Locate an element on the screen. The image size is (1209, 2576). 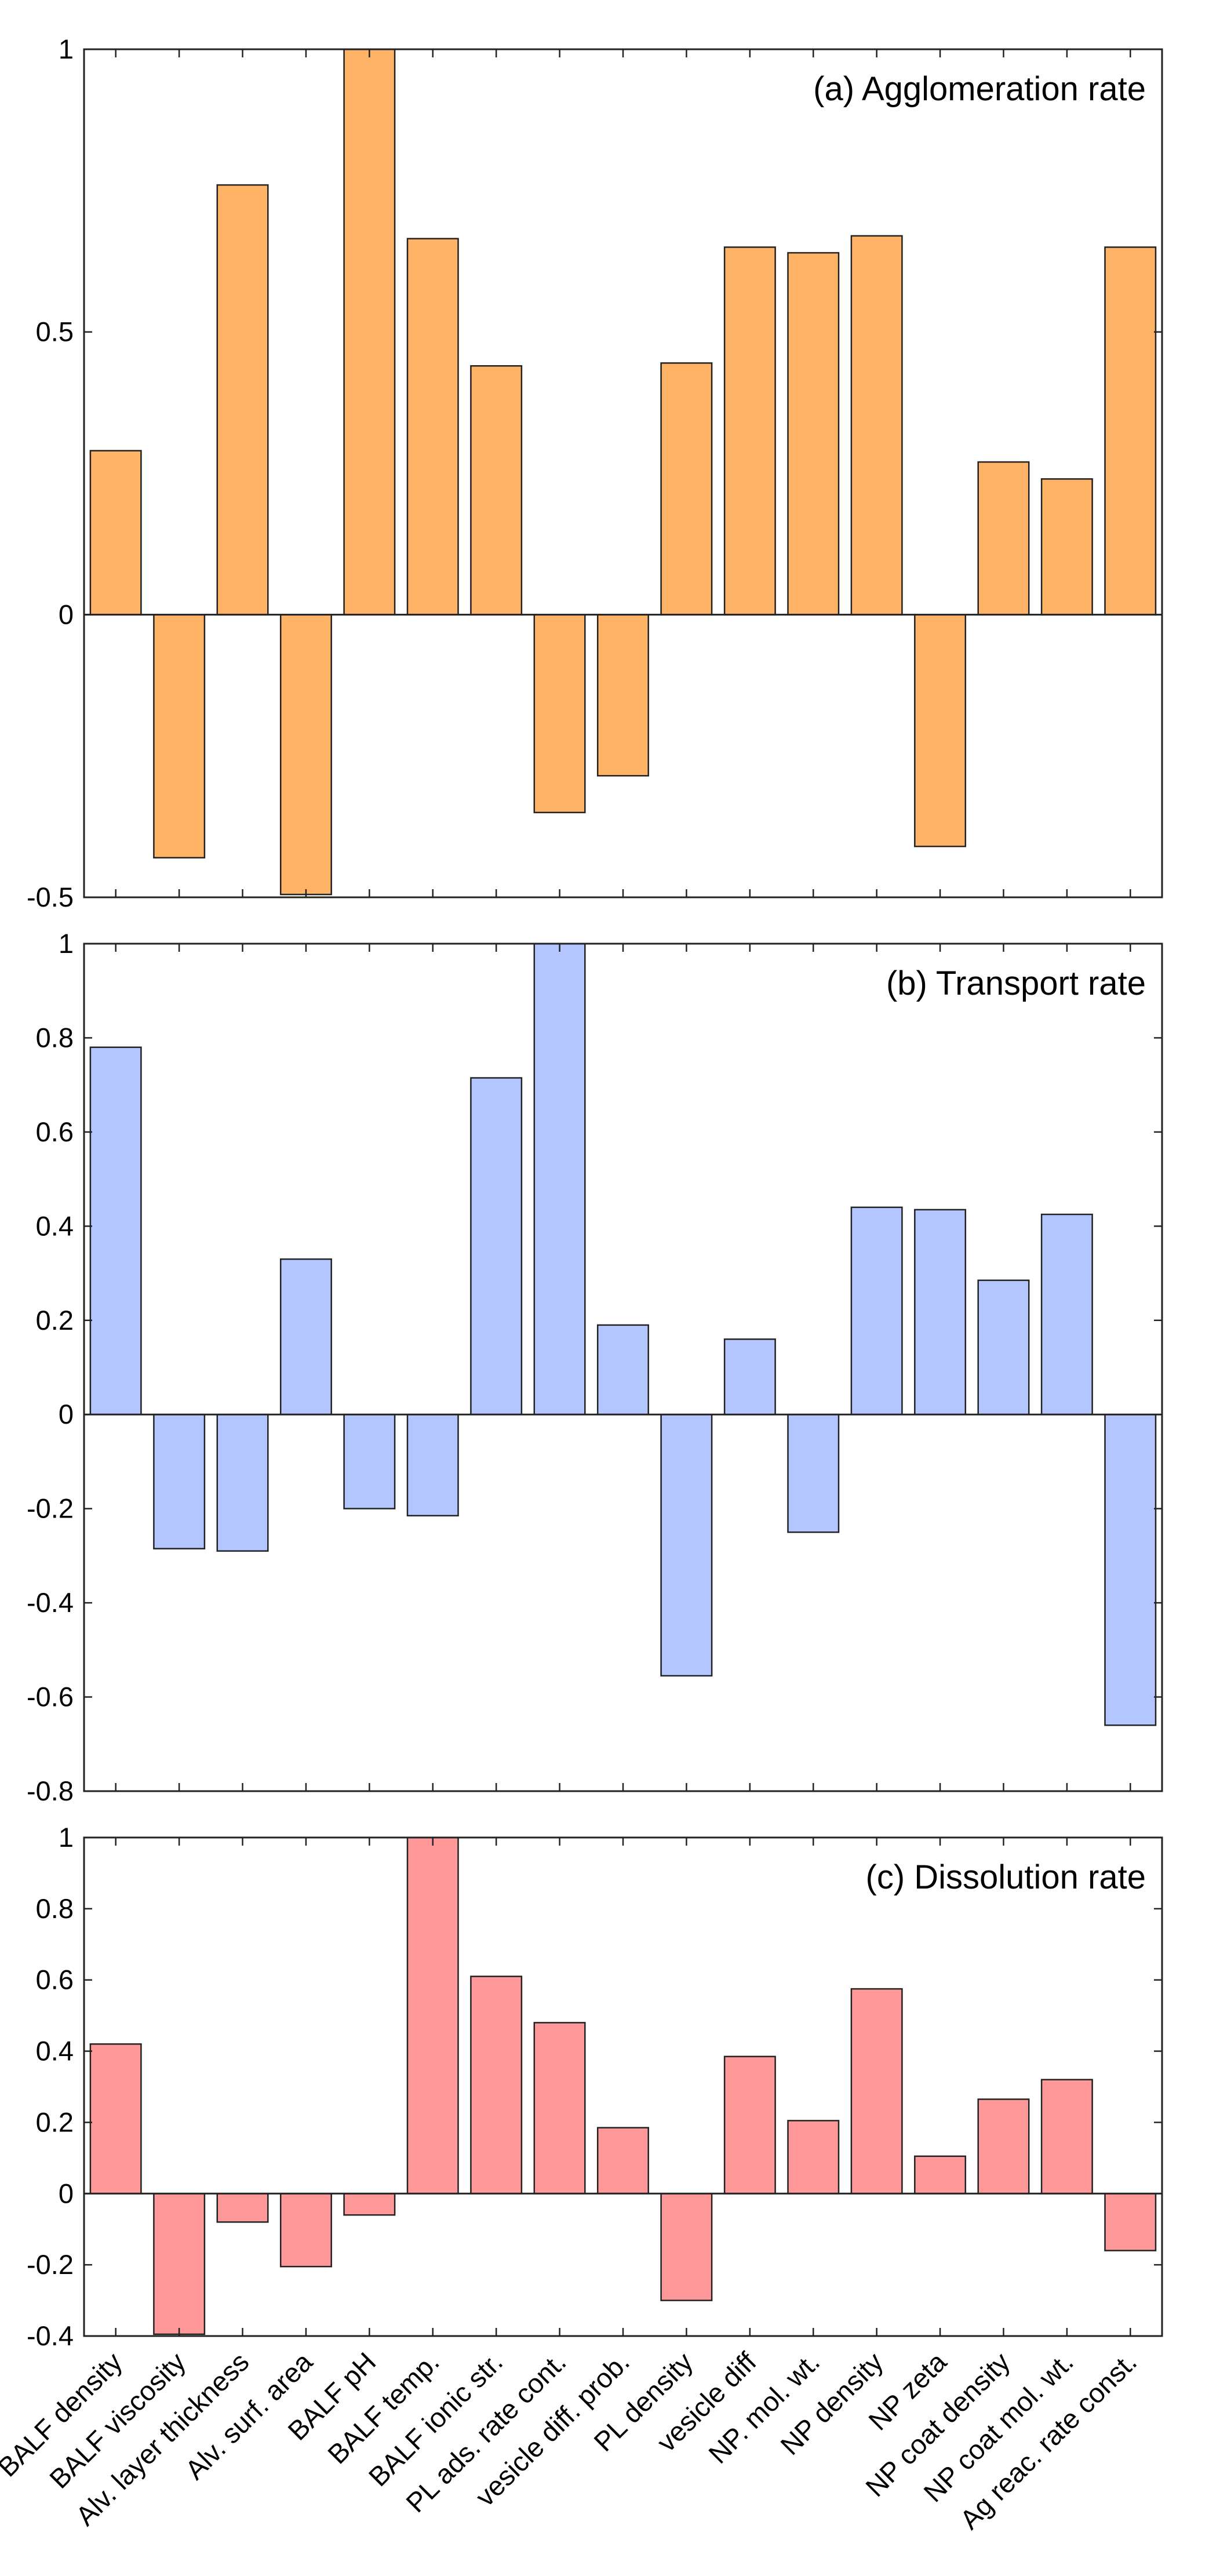
y-tick-label: -0.6 is located at coordinates (50, 1697).